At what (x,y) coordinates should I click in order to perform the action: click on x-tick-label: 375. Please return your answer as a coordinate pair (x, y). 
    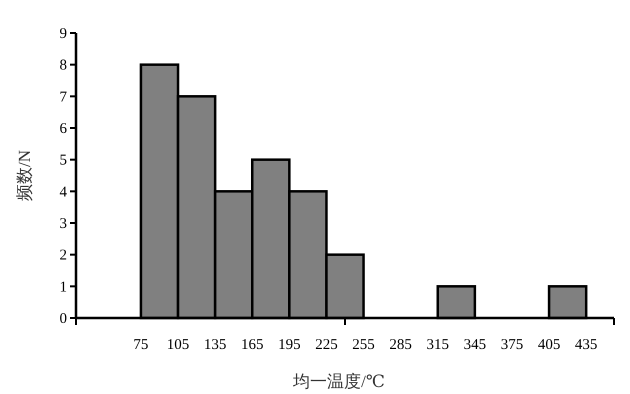
    Looking at the image, I should click on (512, 345).